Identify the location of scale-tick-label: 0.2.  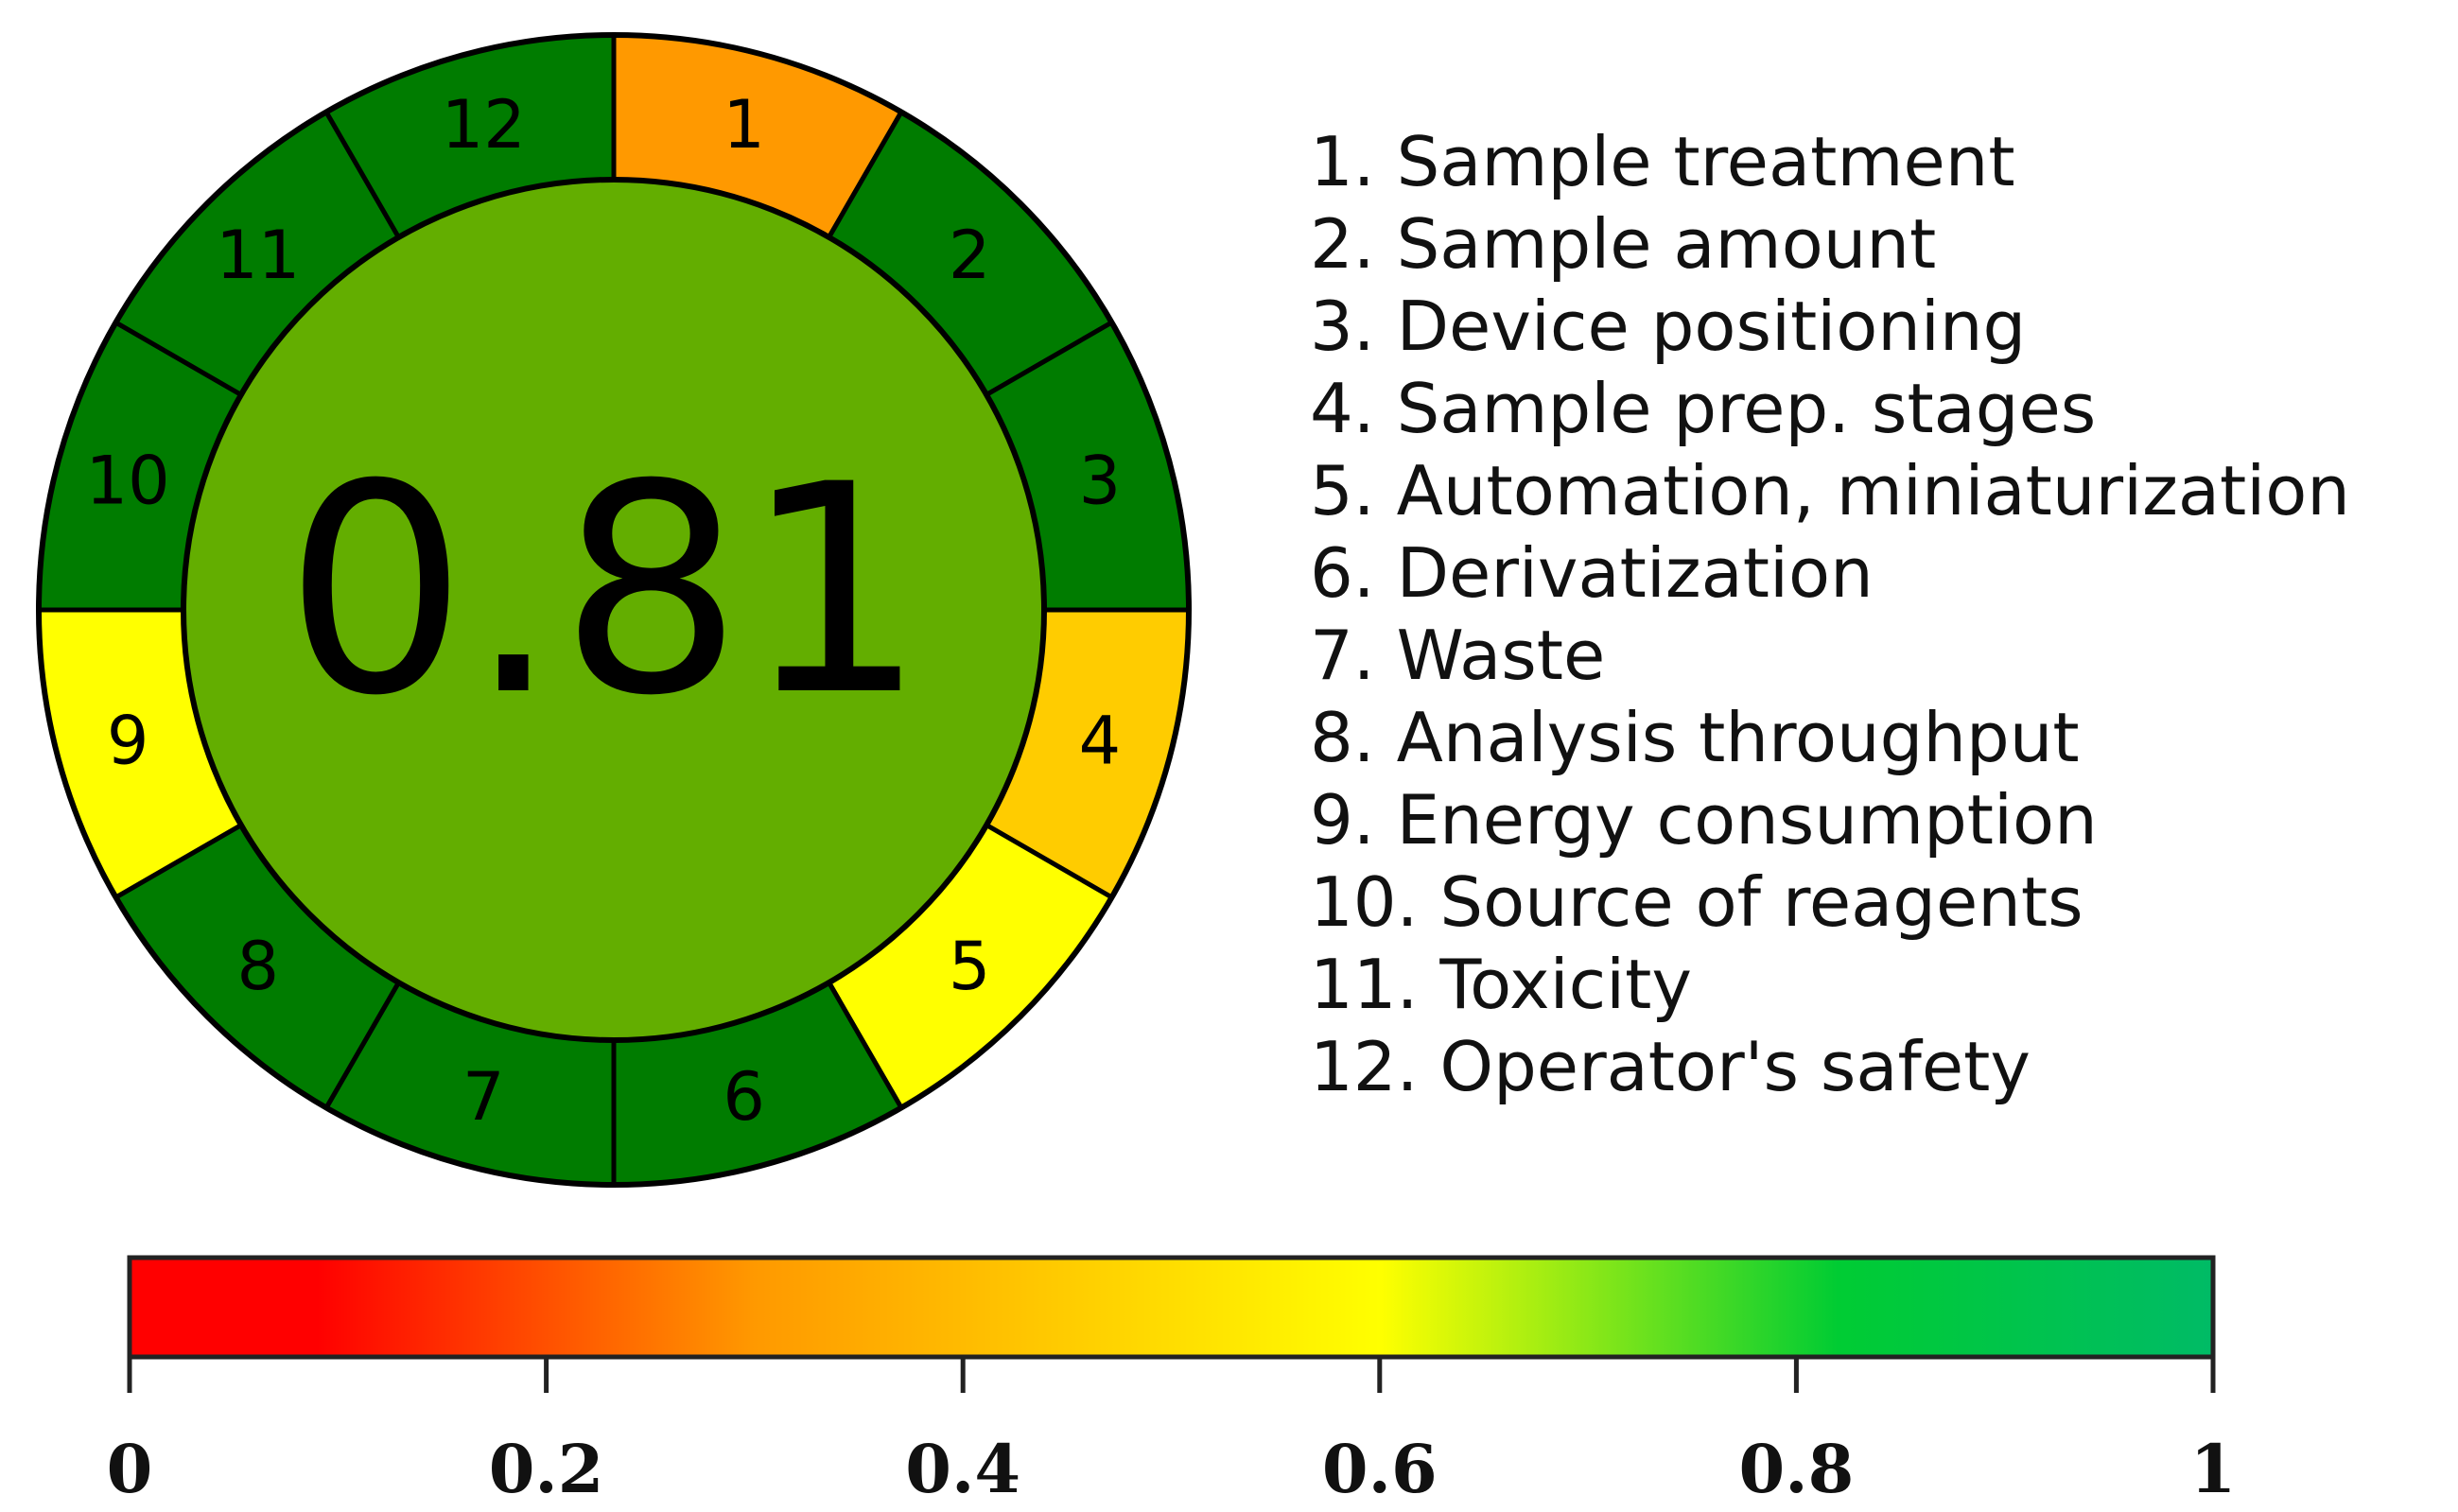
(547, 1469).